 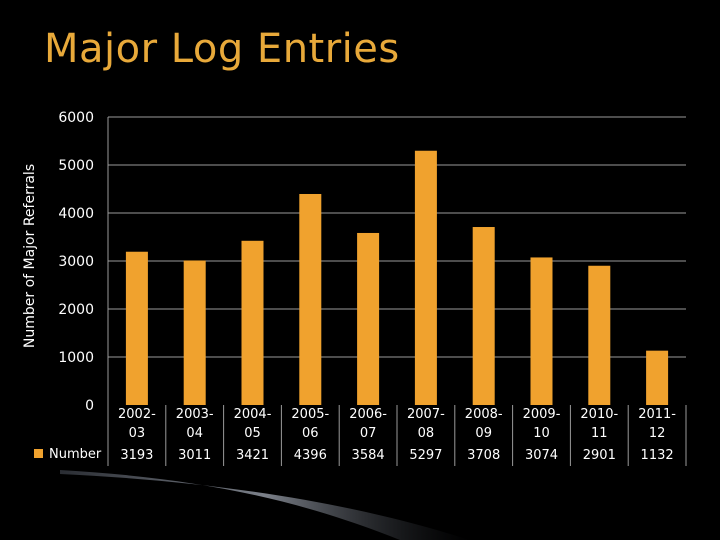 I want to click on legend-swatch, so click(x=38, y=453).